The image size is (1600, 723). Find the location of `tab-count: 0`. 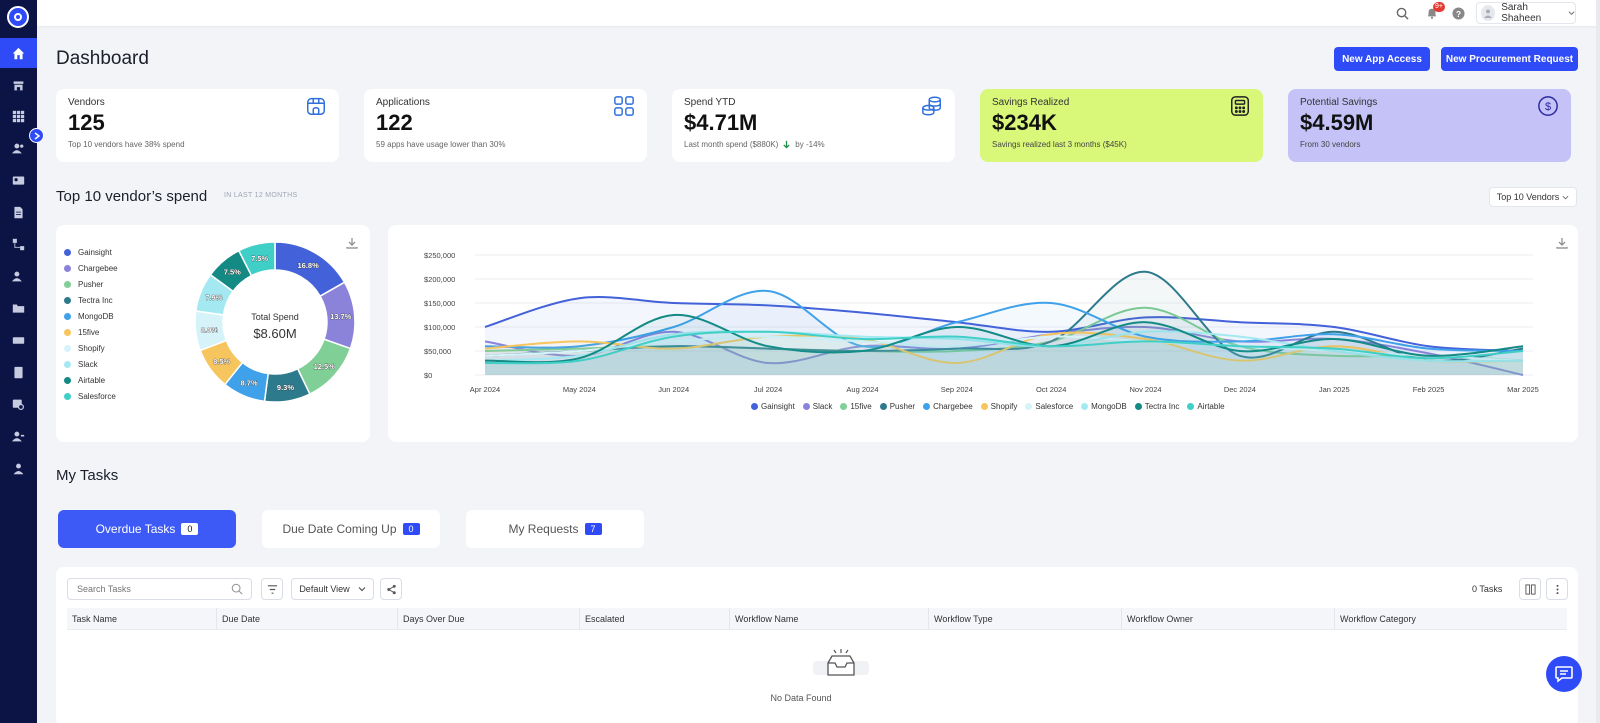

tab-count: 0 is located at coordinates (190, 529).